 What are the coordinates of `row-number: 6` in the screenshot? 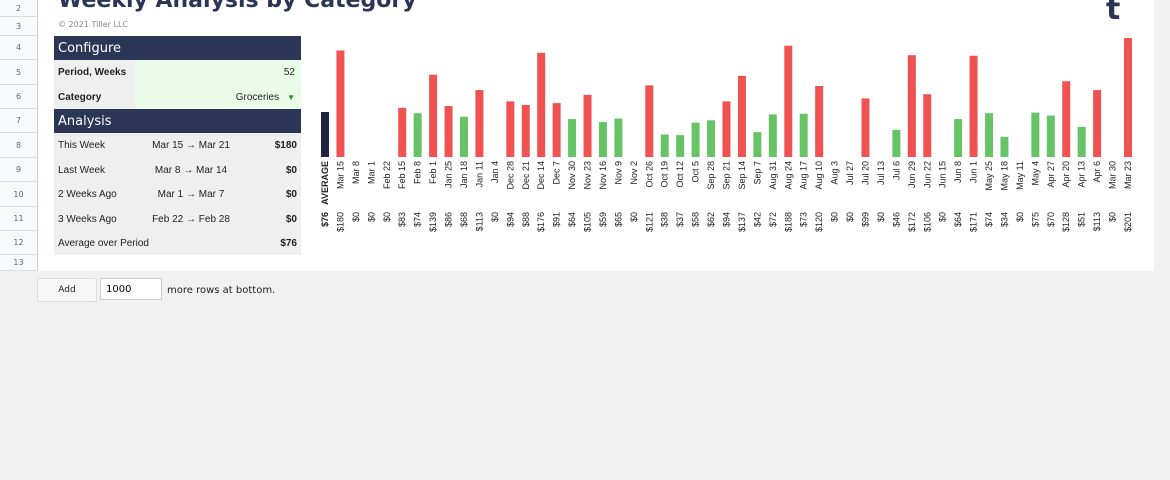 It's located at (18, 97).